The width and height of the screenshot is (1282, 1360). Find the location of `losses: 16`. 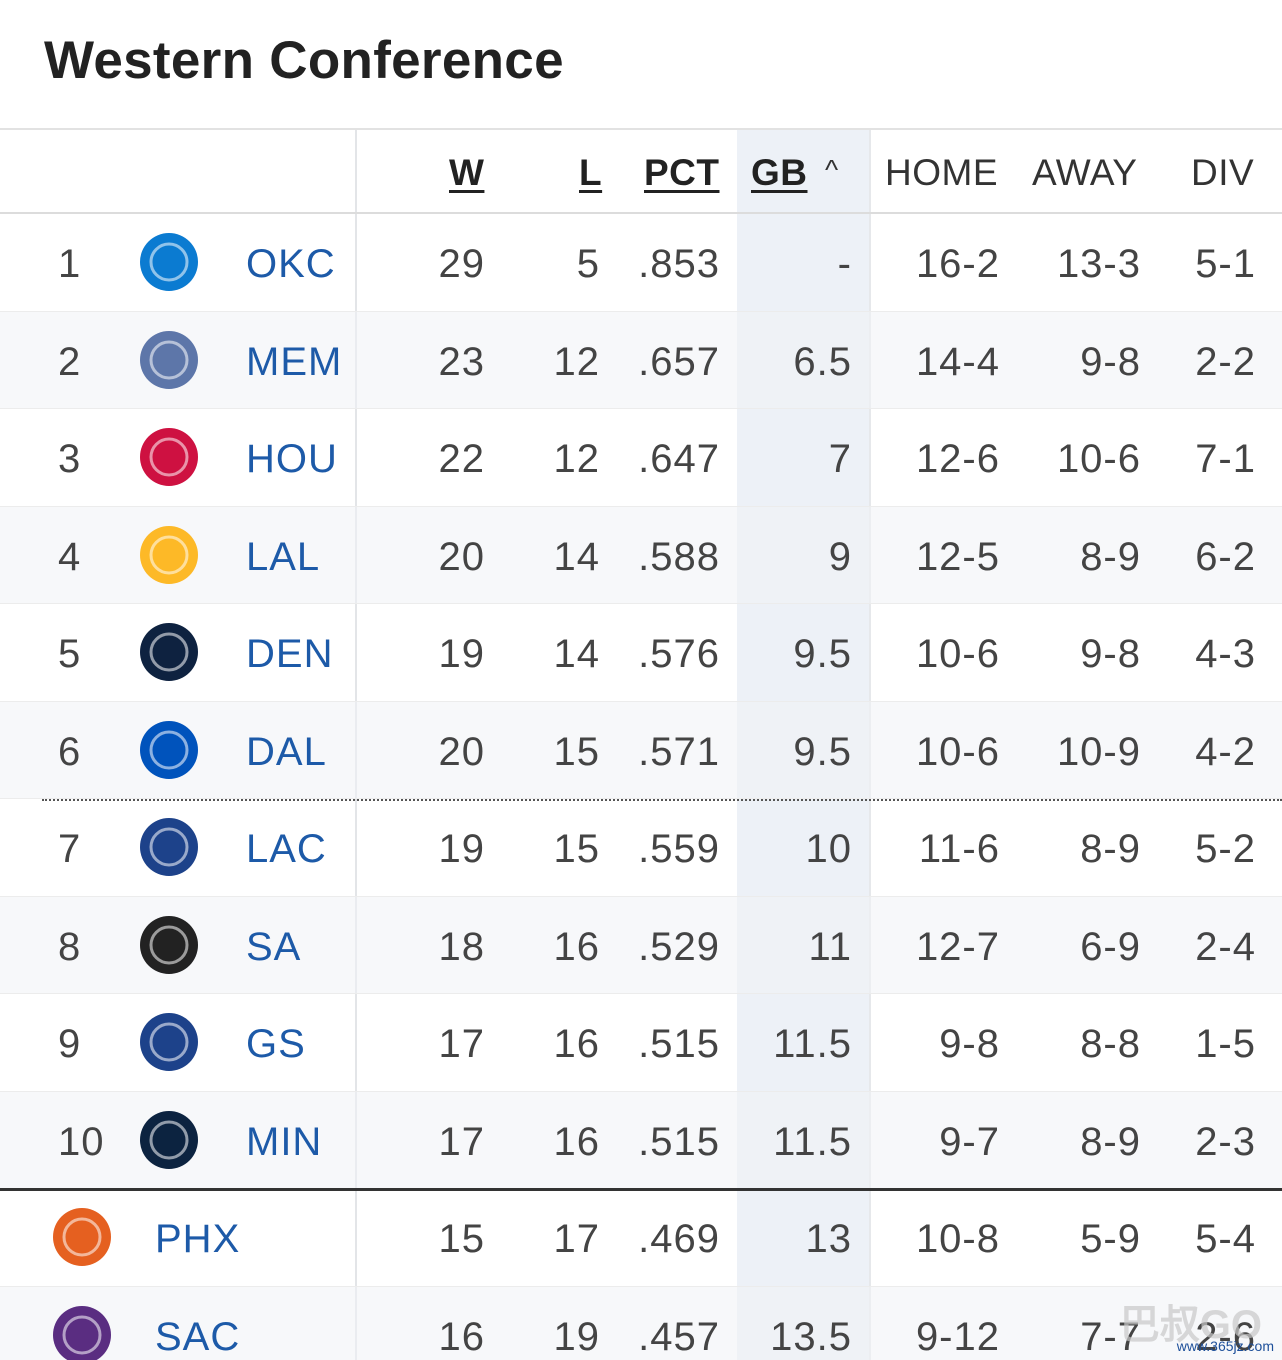

losses: 16 is located at coordinates (576, 1141).